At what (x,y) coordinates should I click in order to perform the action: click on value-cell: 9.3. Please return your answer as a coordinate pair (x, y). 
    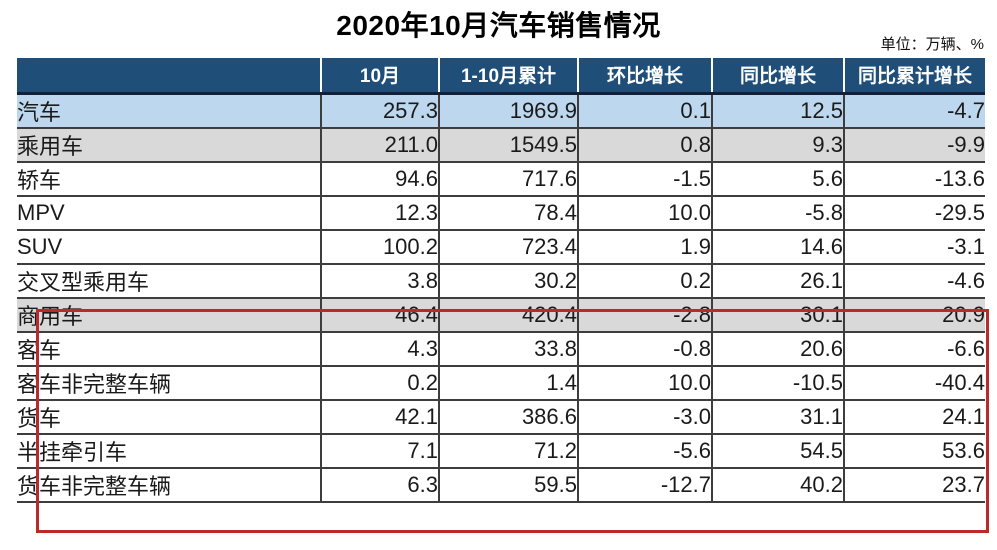
    Looking at the image, I should click on (777, 144).